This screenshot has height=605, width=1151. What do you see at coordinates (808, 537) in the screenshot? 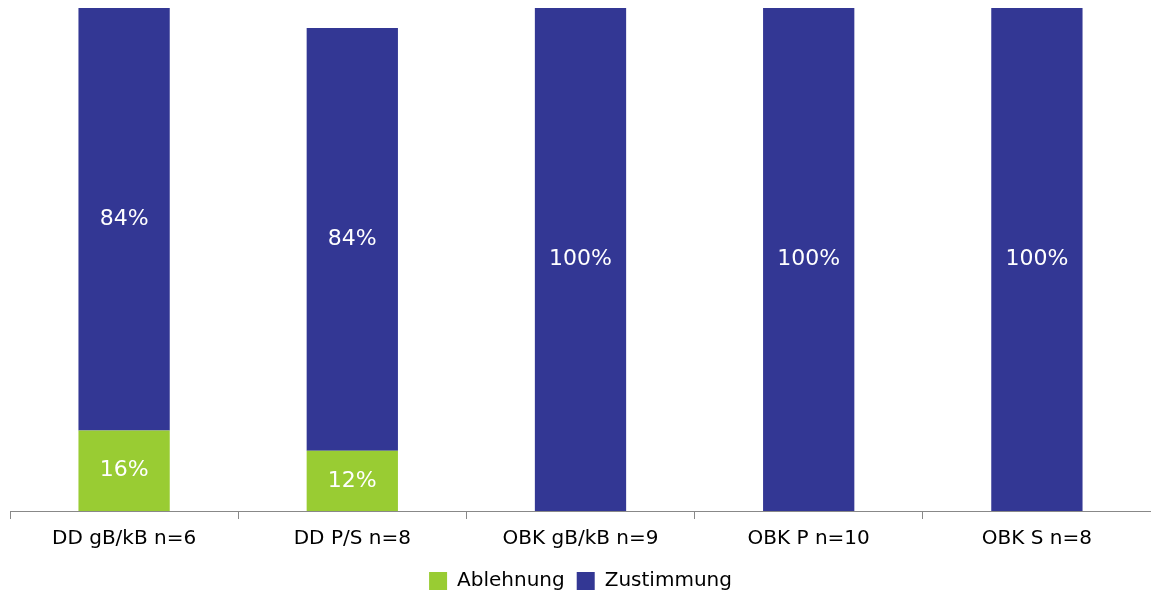
I see `x-tick-label: OBK P n=10` at bounding box center [808, 537].